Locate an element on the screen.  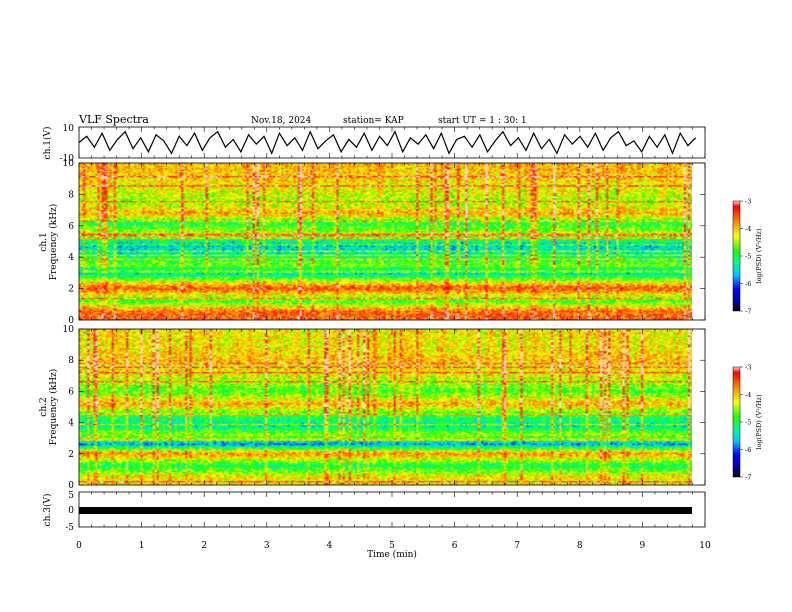
x-tick-label: 5 is located at coordinates (392, 546).